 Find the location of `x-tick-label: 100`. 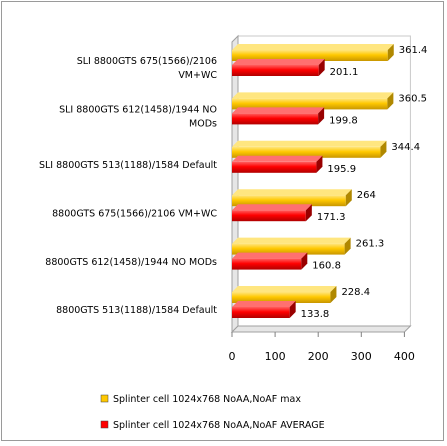

x-tick-label: 100 is located at coordinates (275, 356).